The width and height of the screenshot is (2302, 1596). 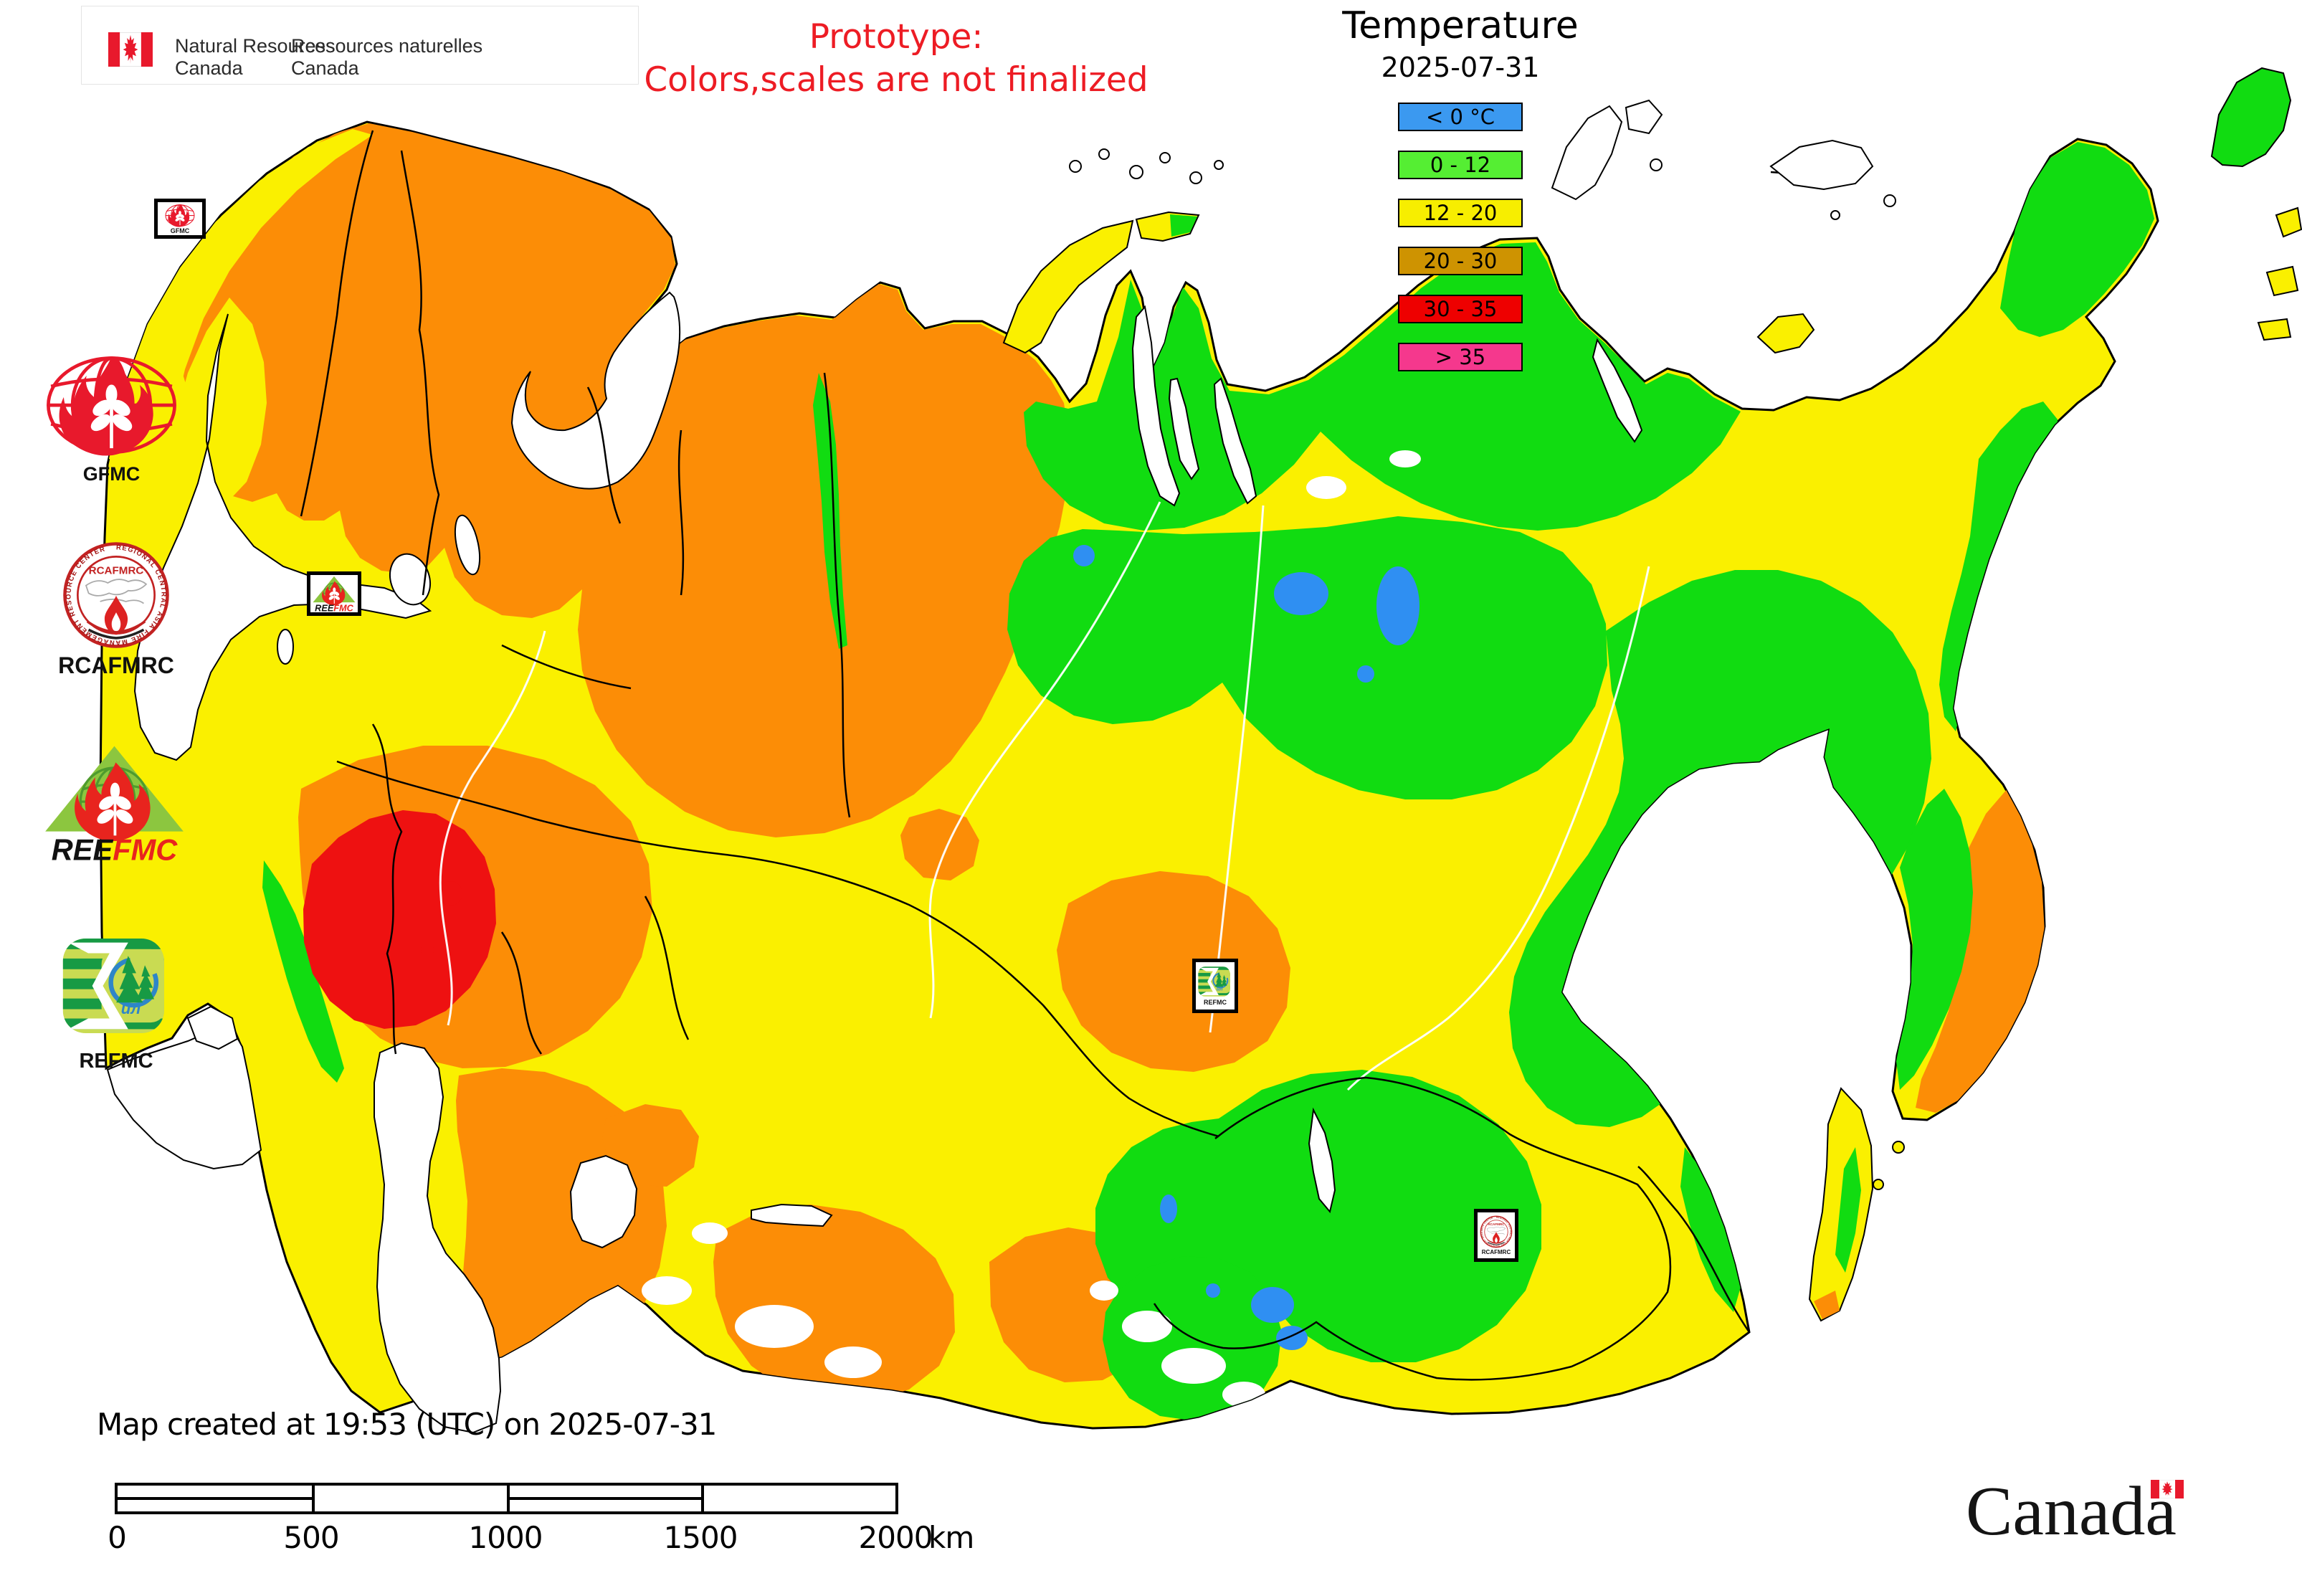 What do you see at coordinates (387, 46) in the screenshot?
I see `nrcan-fr-line1: Ressources naturelles` at bounding box center [387, 46].